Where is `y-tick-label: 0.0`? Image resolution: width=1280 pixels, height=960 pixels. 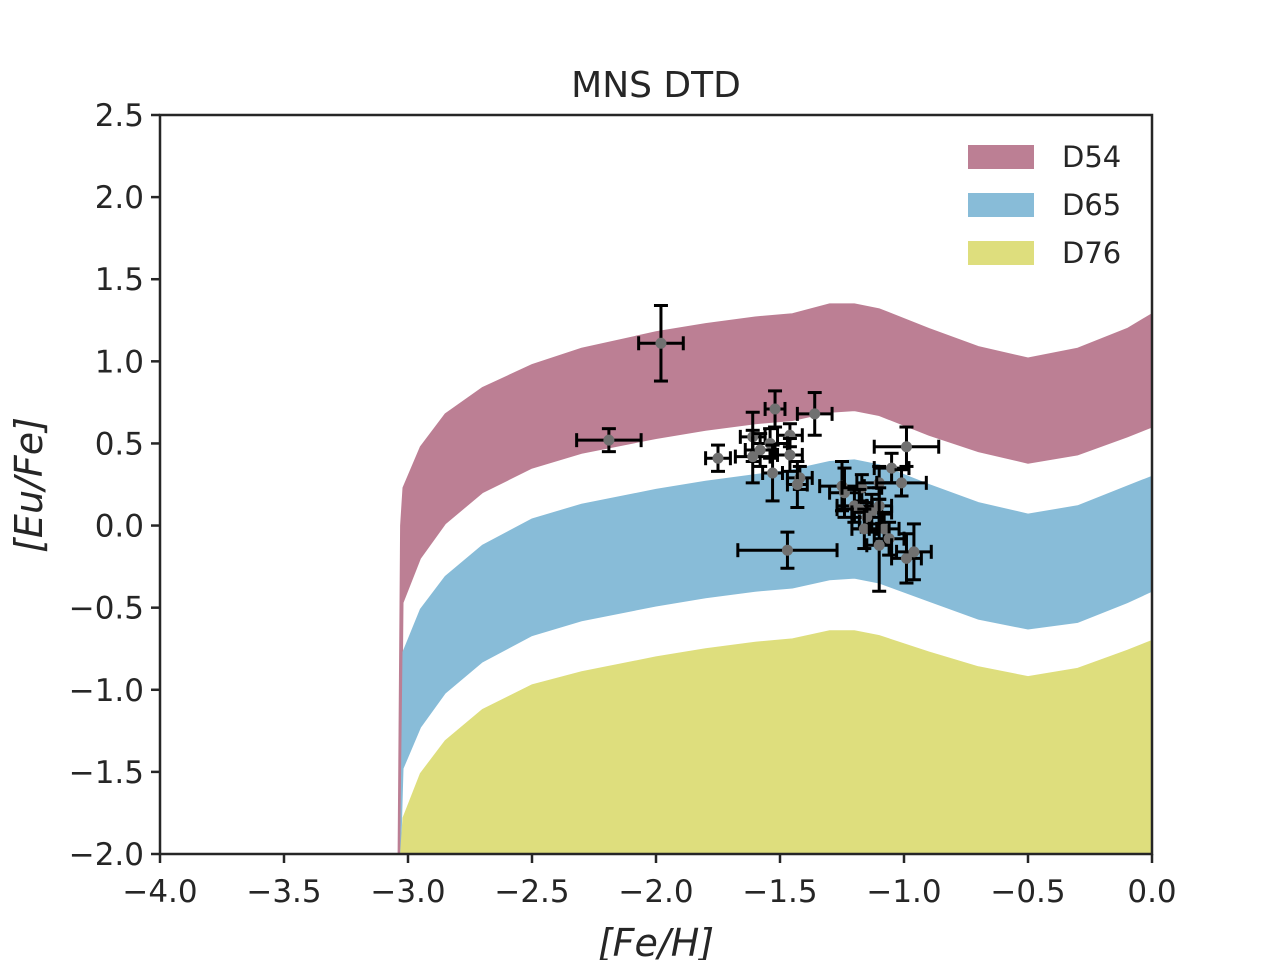
y-tick-label: 0.0 is located at coordinates (119, 527).